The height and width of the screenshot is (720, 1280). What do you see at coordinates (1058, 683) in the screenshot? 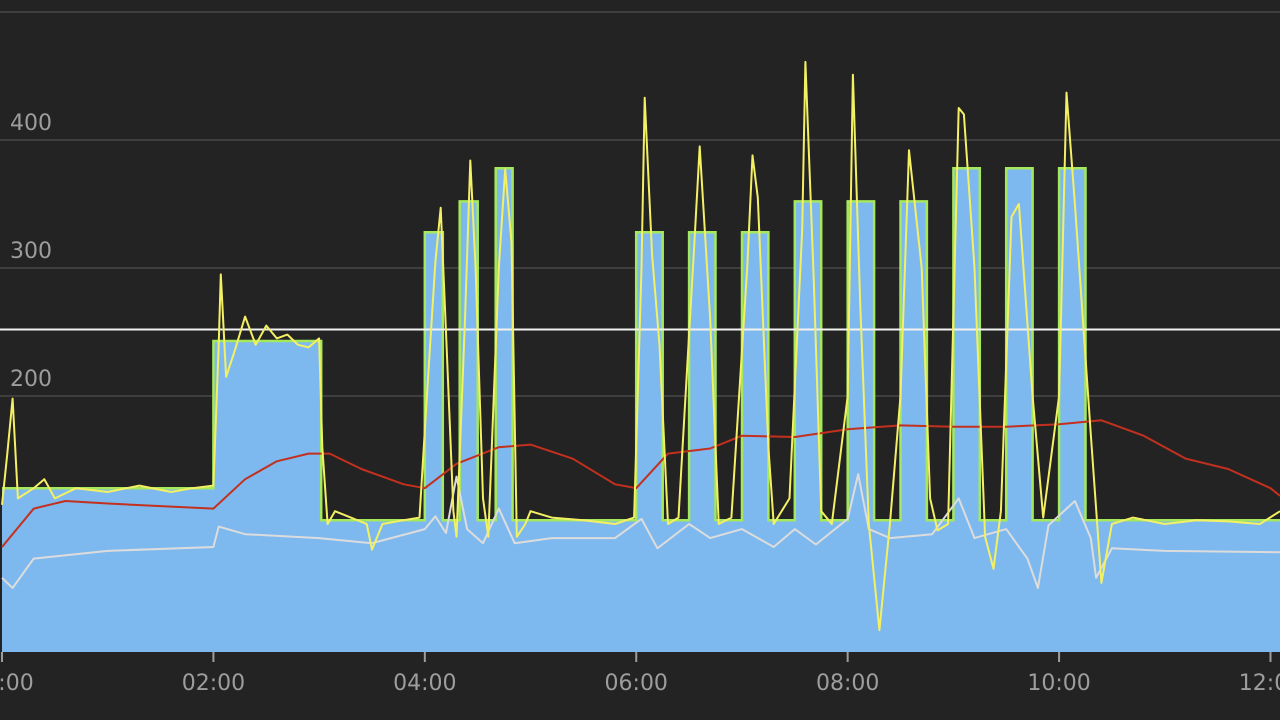
I see `x-tick-label: 10:00` at bounding box center [1058, 683].